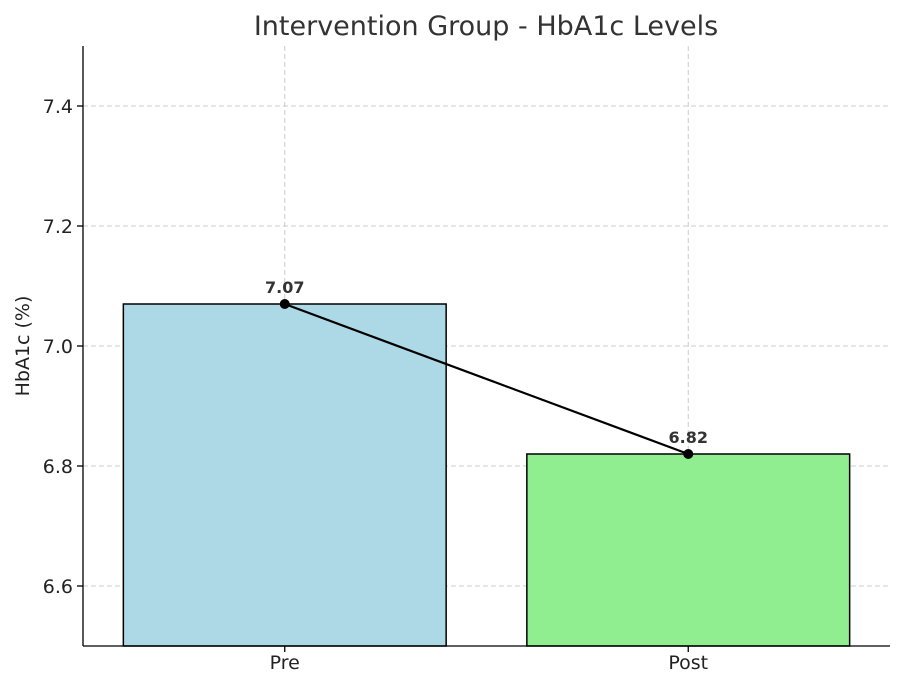 The width and height of the screenshot is (902, 686). Describe the element at coordinates (58, 227) in the screenshot. I see `y-tick-label: 7.2` at that location.